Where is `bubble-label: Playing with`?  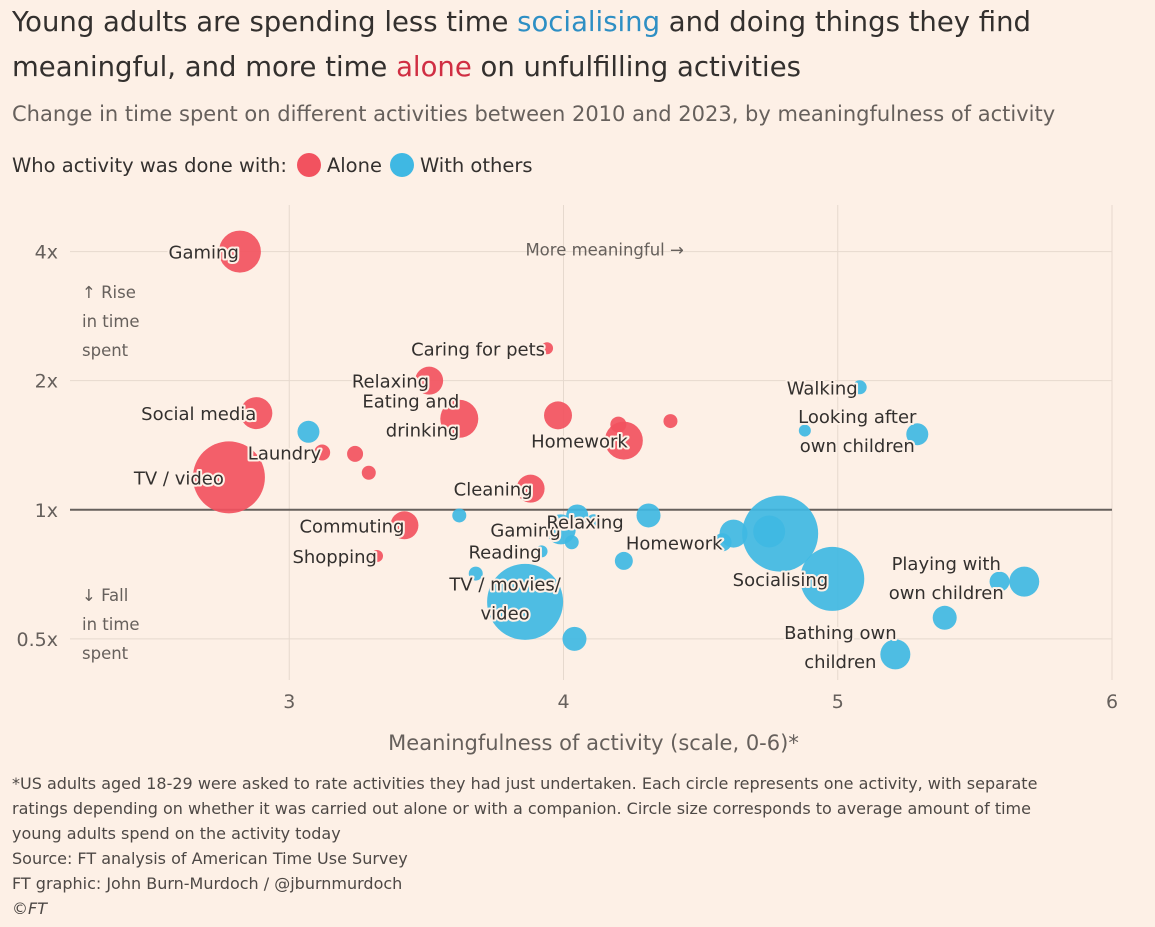
bubble-label: Playing with is located at coordinates (946, 564).